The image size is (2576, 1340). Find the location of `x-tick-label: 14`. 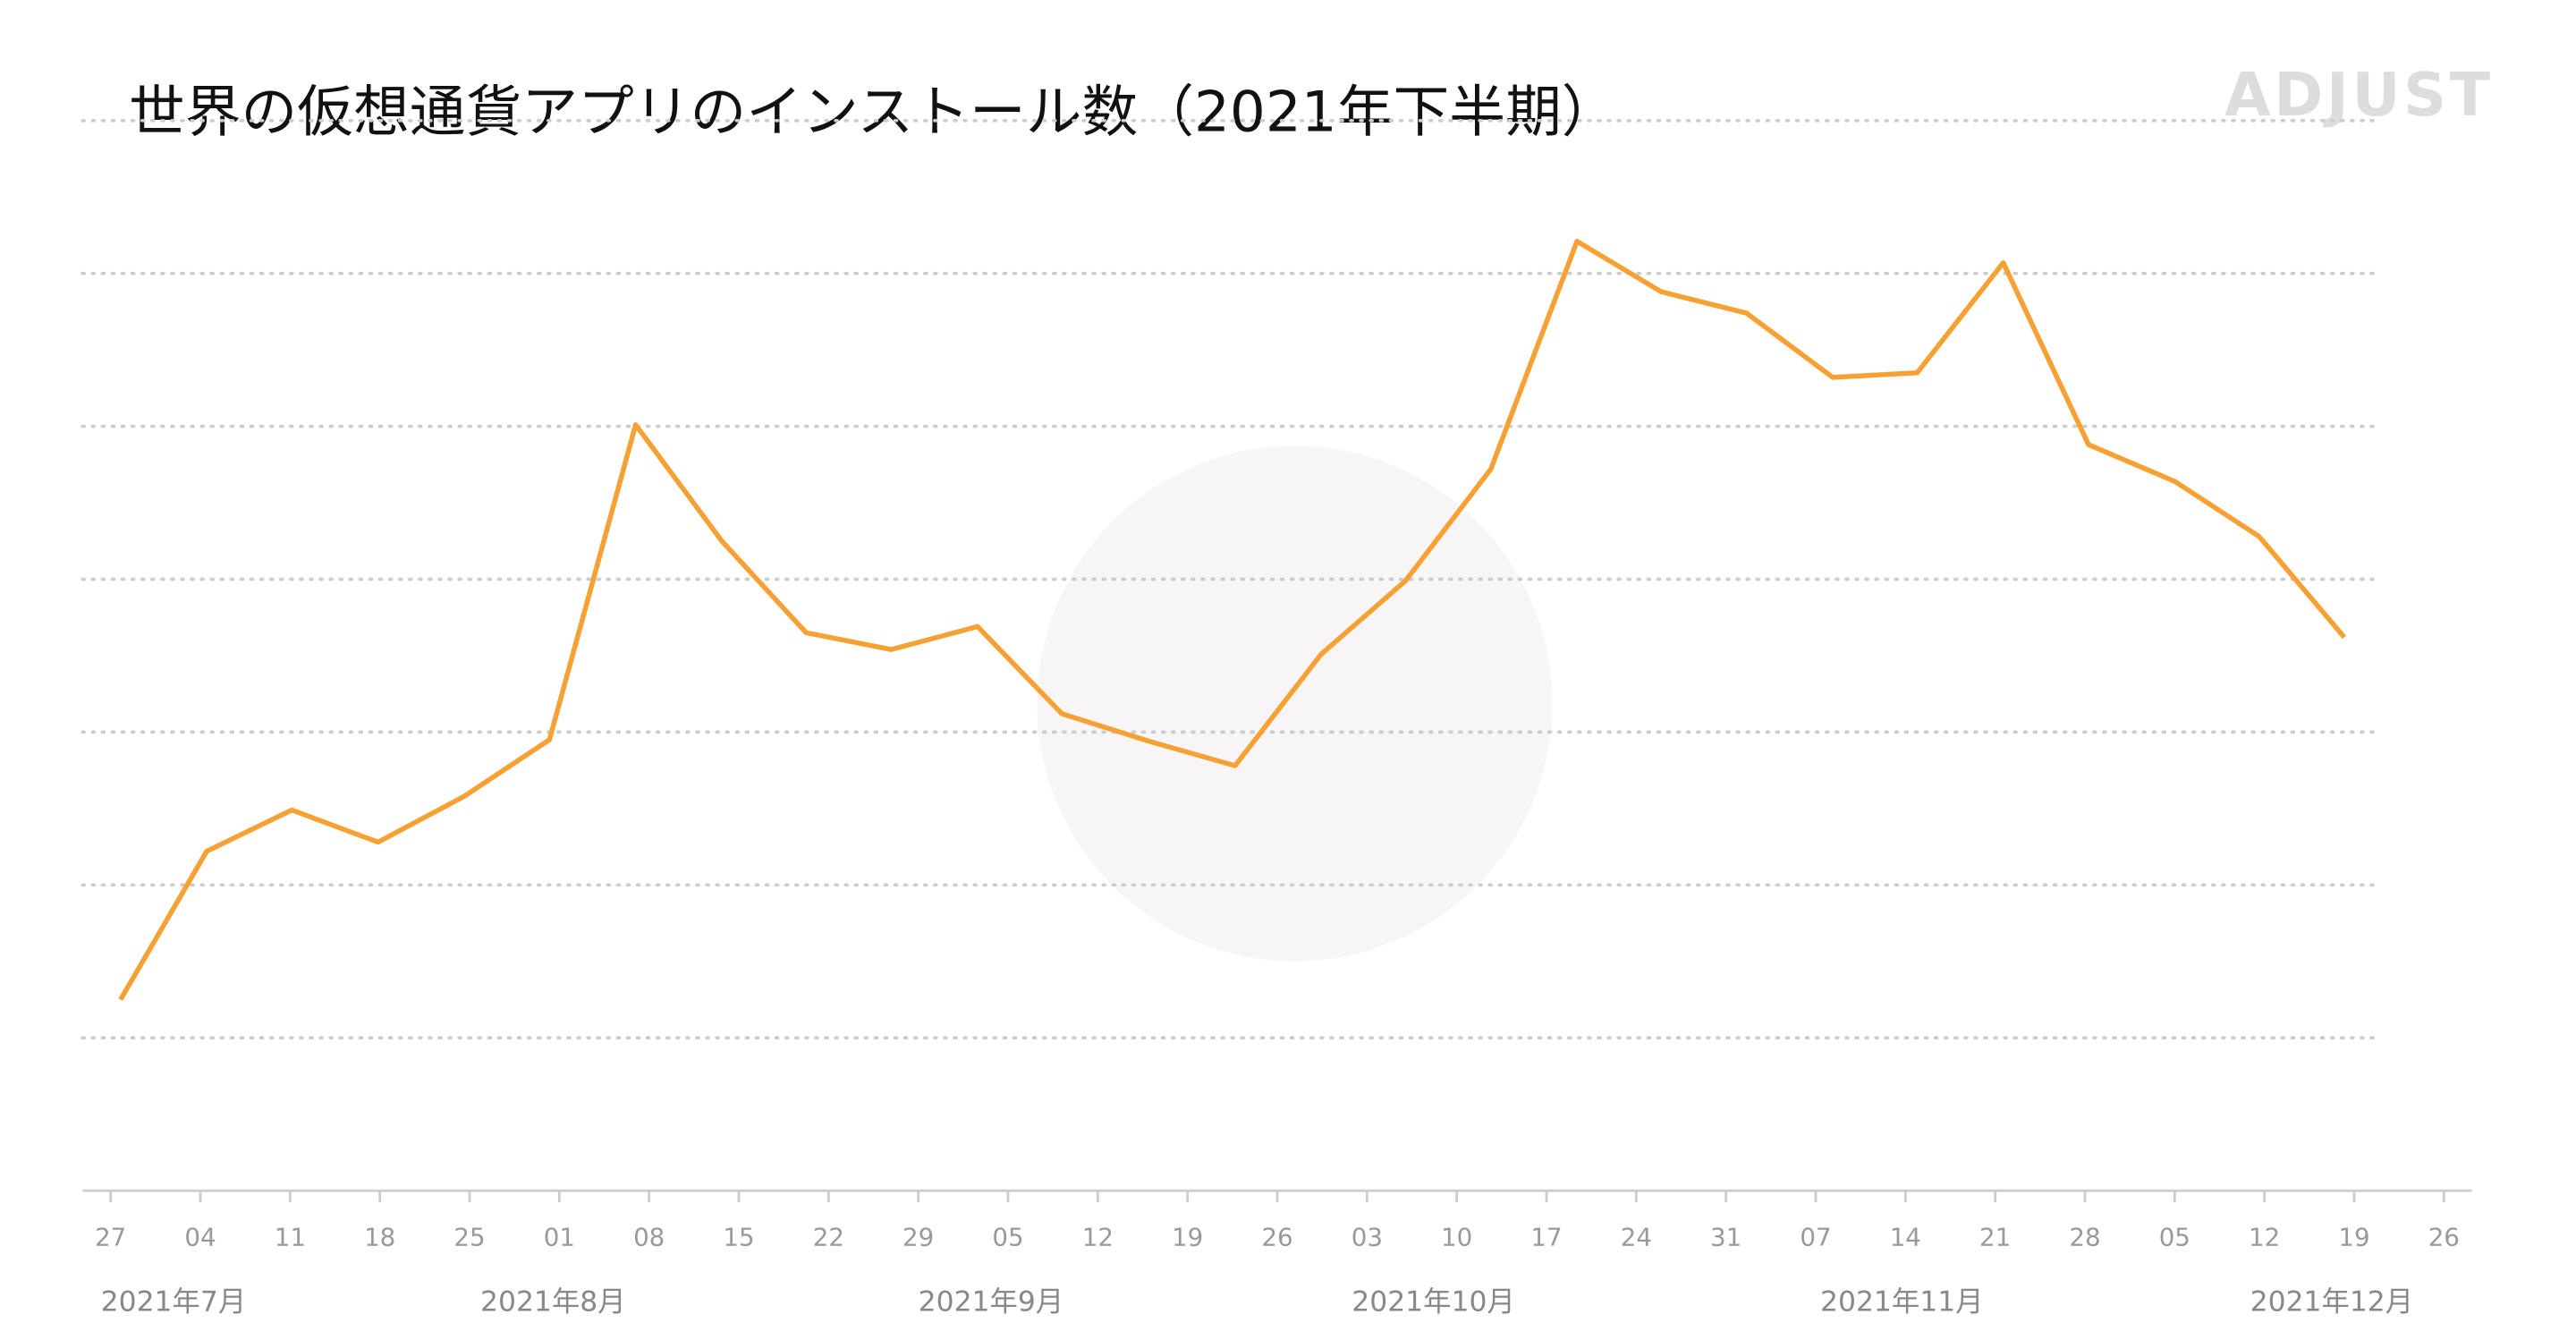

x-tick-label: 14 is located at coordinates (1905, 1237).